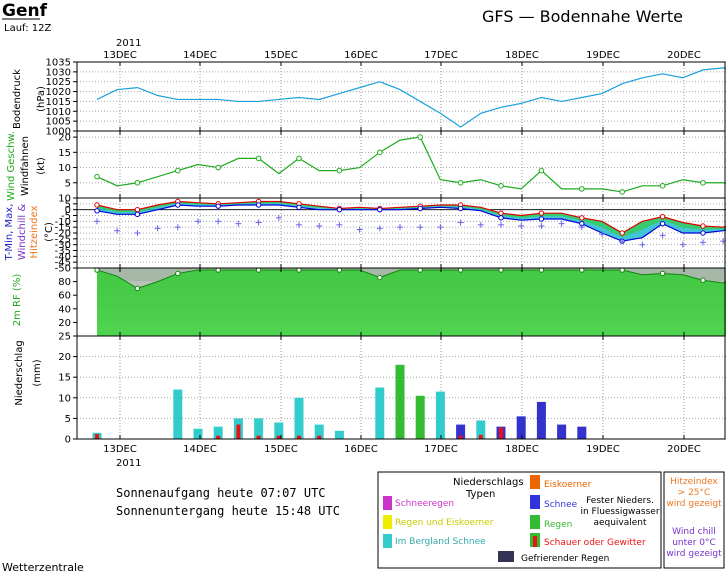 This screenshot has width=726, height=573. What do you see at coordinates (558, 525) in the screenshot?
I see `svg-text: Regen` at bounding box center [558, 525].